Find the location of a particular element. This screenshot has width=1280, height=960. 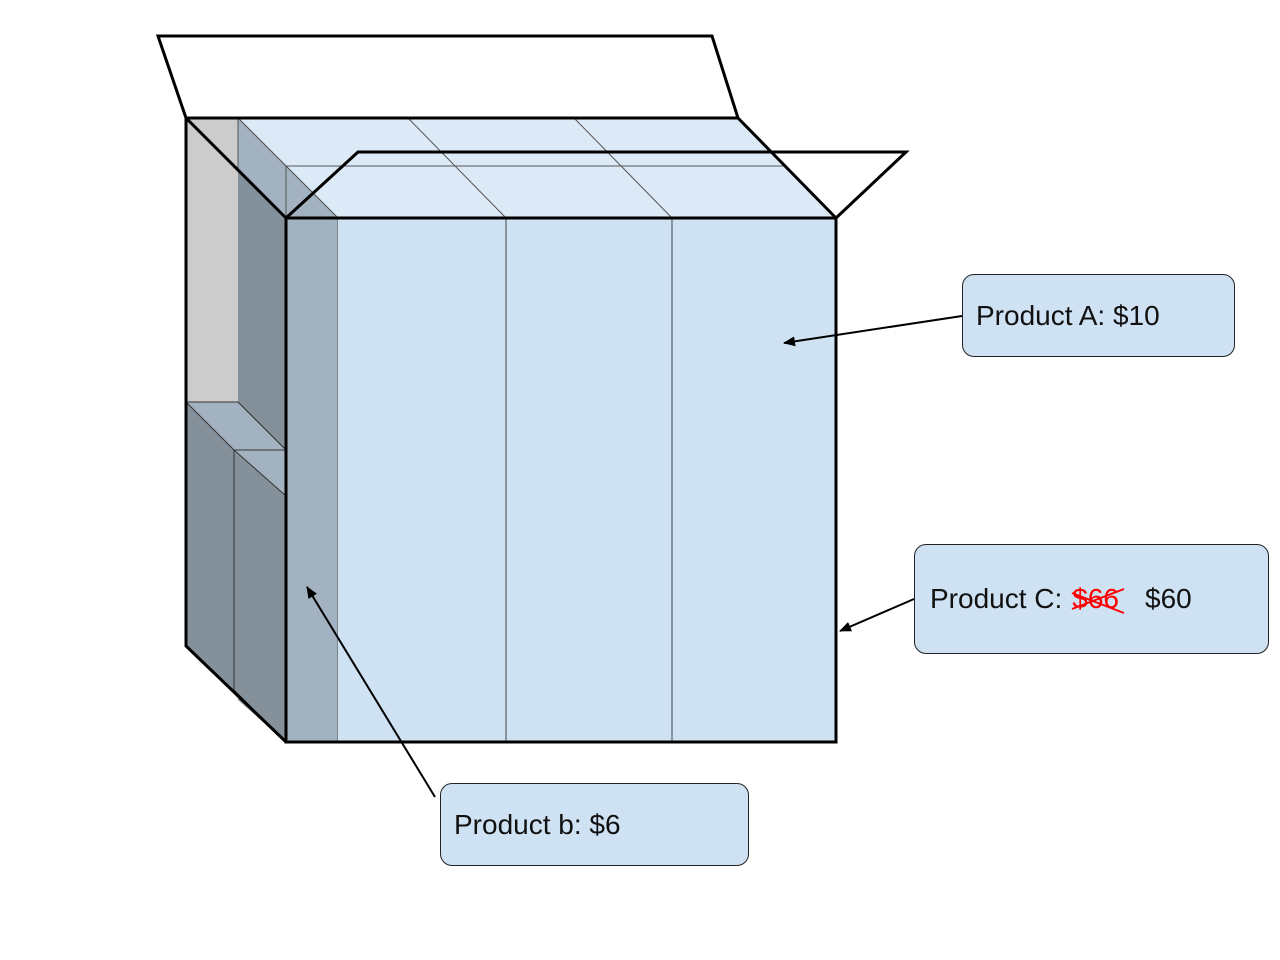

product-b-label-box: Product b: $6 is located at coordinates (594, 824).